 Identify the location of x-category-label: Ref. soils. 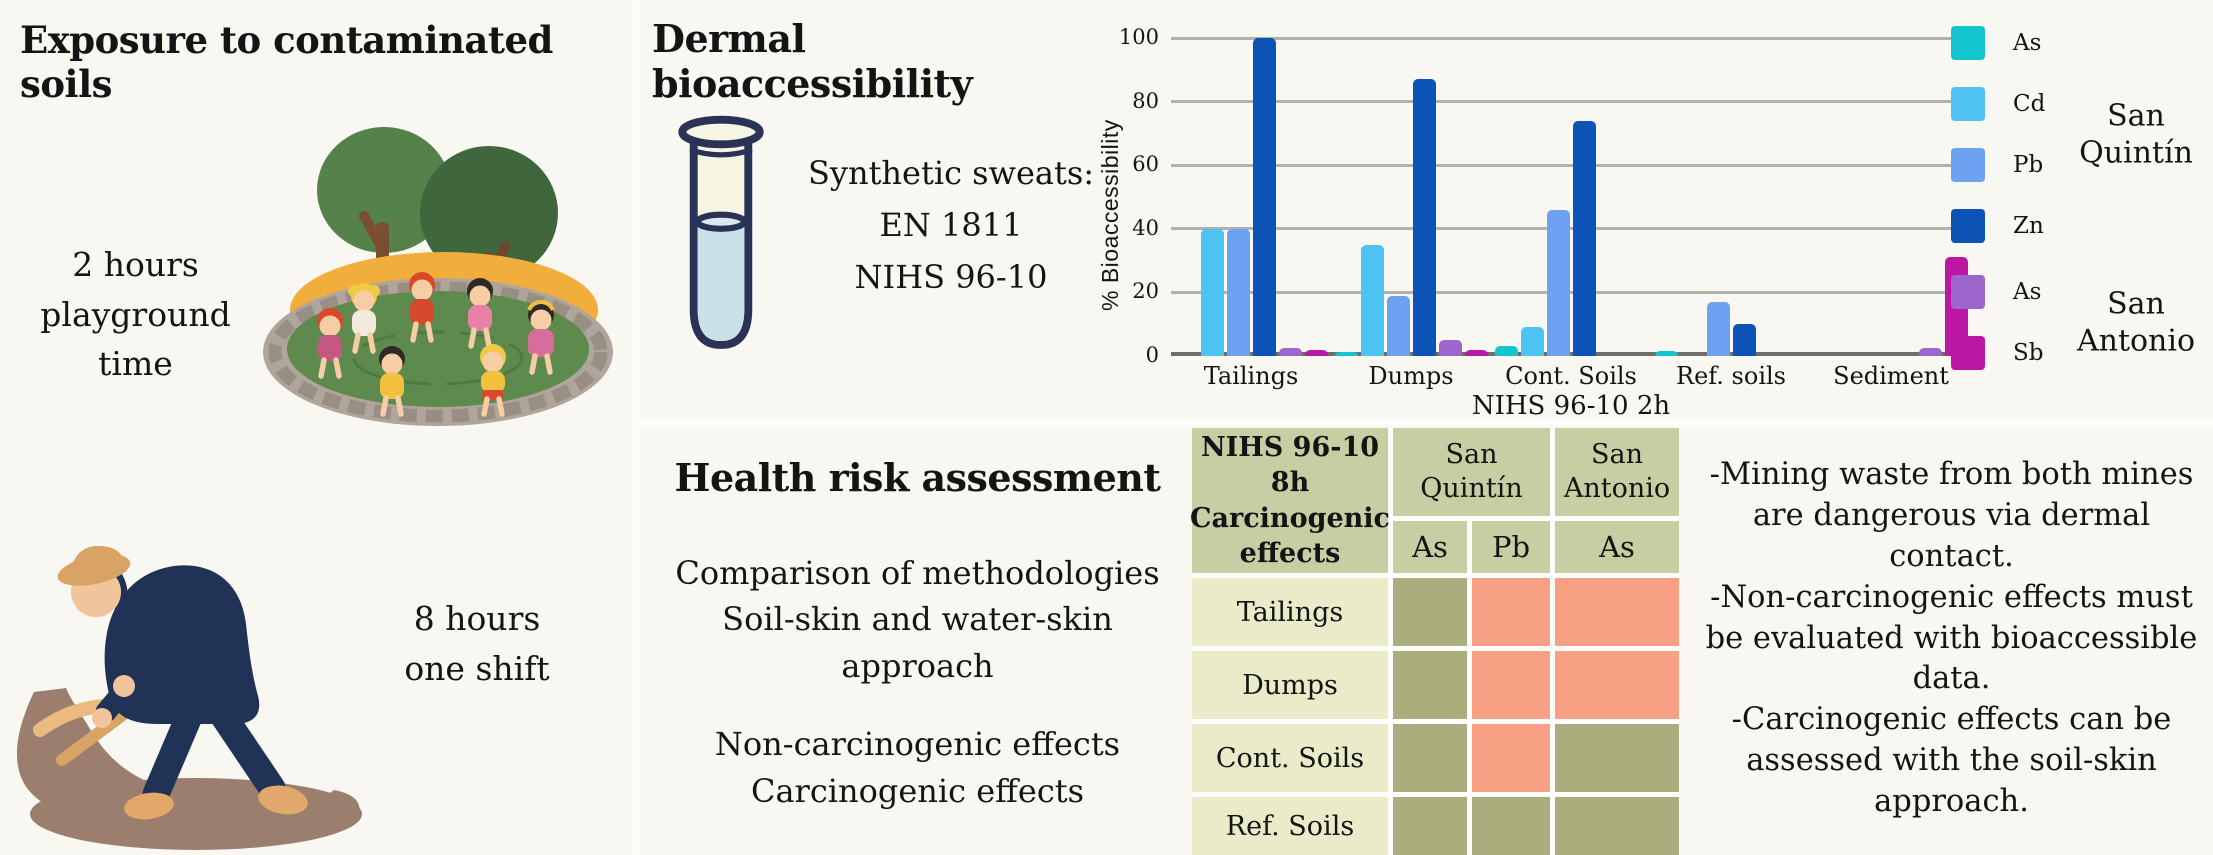
(1731, 376).